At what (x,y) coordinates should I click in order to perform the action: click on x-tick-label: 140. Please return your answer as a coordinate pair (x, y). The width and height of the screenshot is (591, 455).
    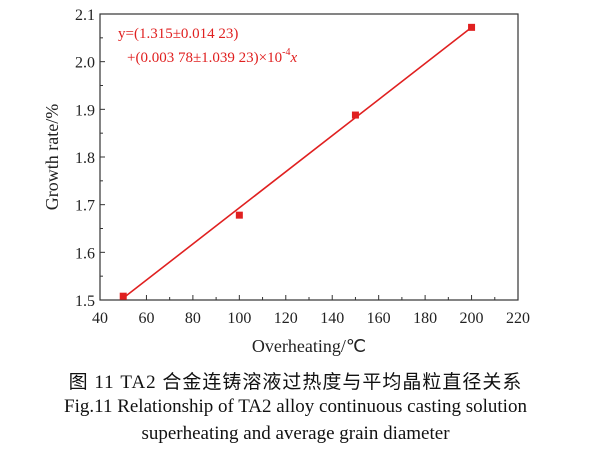
    Looking at the image, I should click on (332, 318).